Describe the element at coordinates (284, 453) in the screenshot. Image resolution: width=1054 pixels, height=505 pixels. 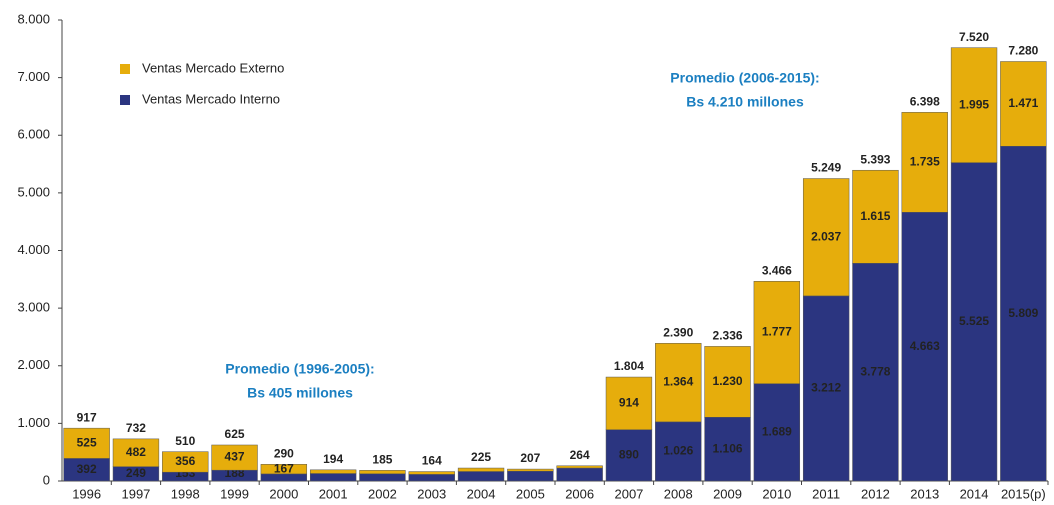
I see `total-label: 290` at that location.